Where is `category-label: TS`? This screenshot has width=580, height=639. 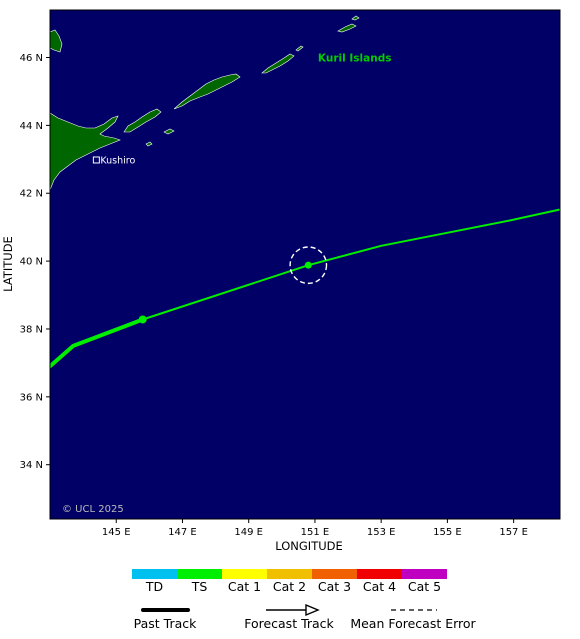 category-label: TS is located at coordinates (199, 586).